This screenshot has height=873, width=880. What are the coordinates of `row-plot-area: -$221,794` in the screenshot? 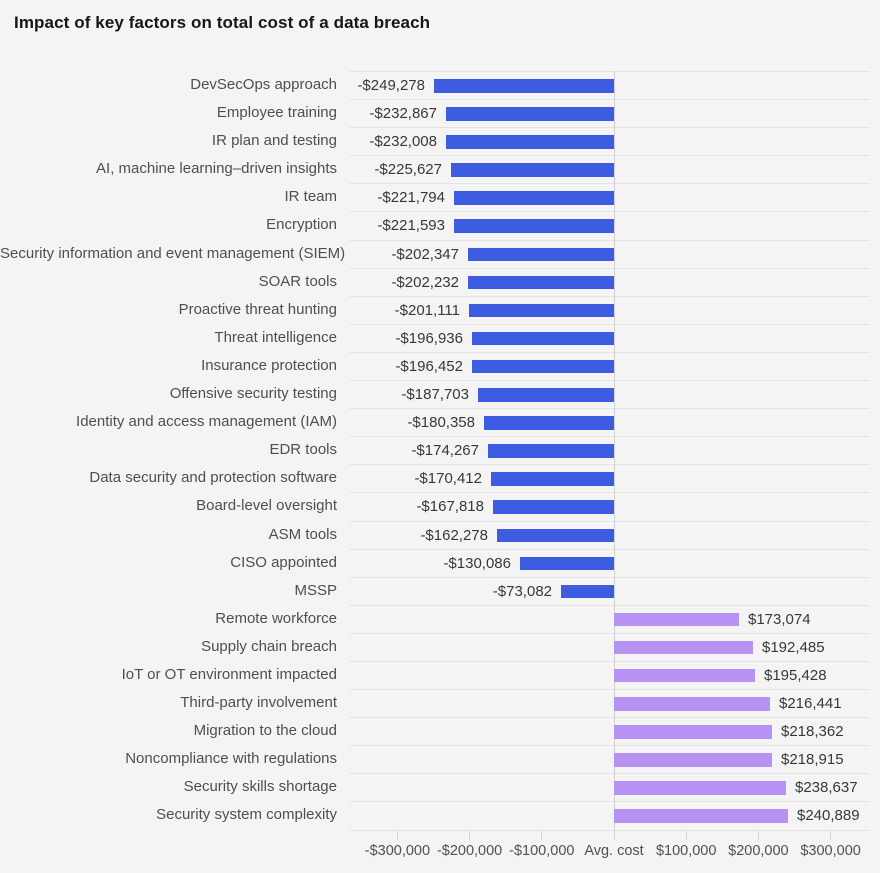 It's located at (610, 197).